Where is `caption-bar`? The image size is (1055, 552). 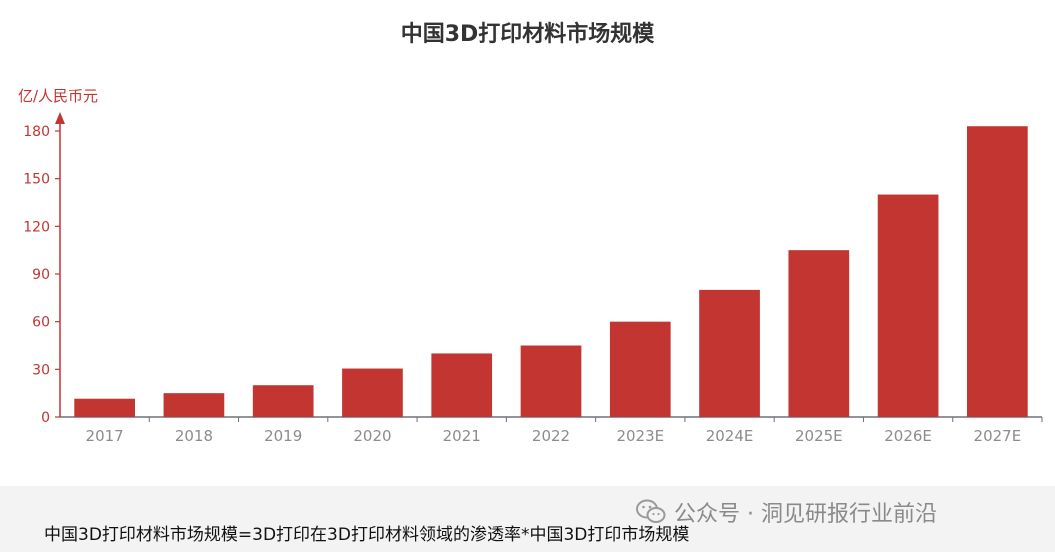
caption-bar is located at coordinates (527, 519).